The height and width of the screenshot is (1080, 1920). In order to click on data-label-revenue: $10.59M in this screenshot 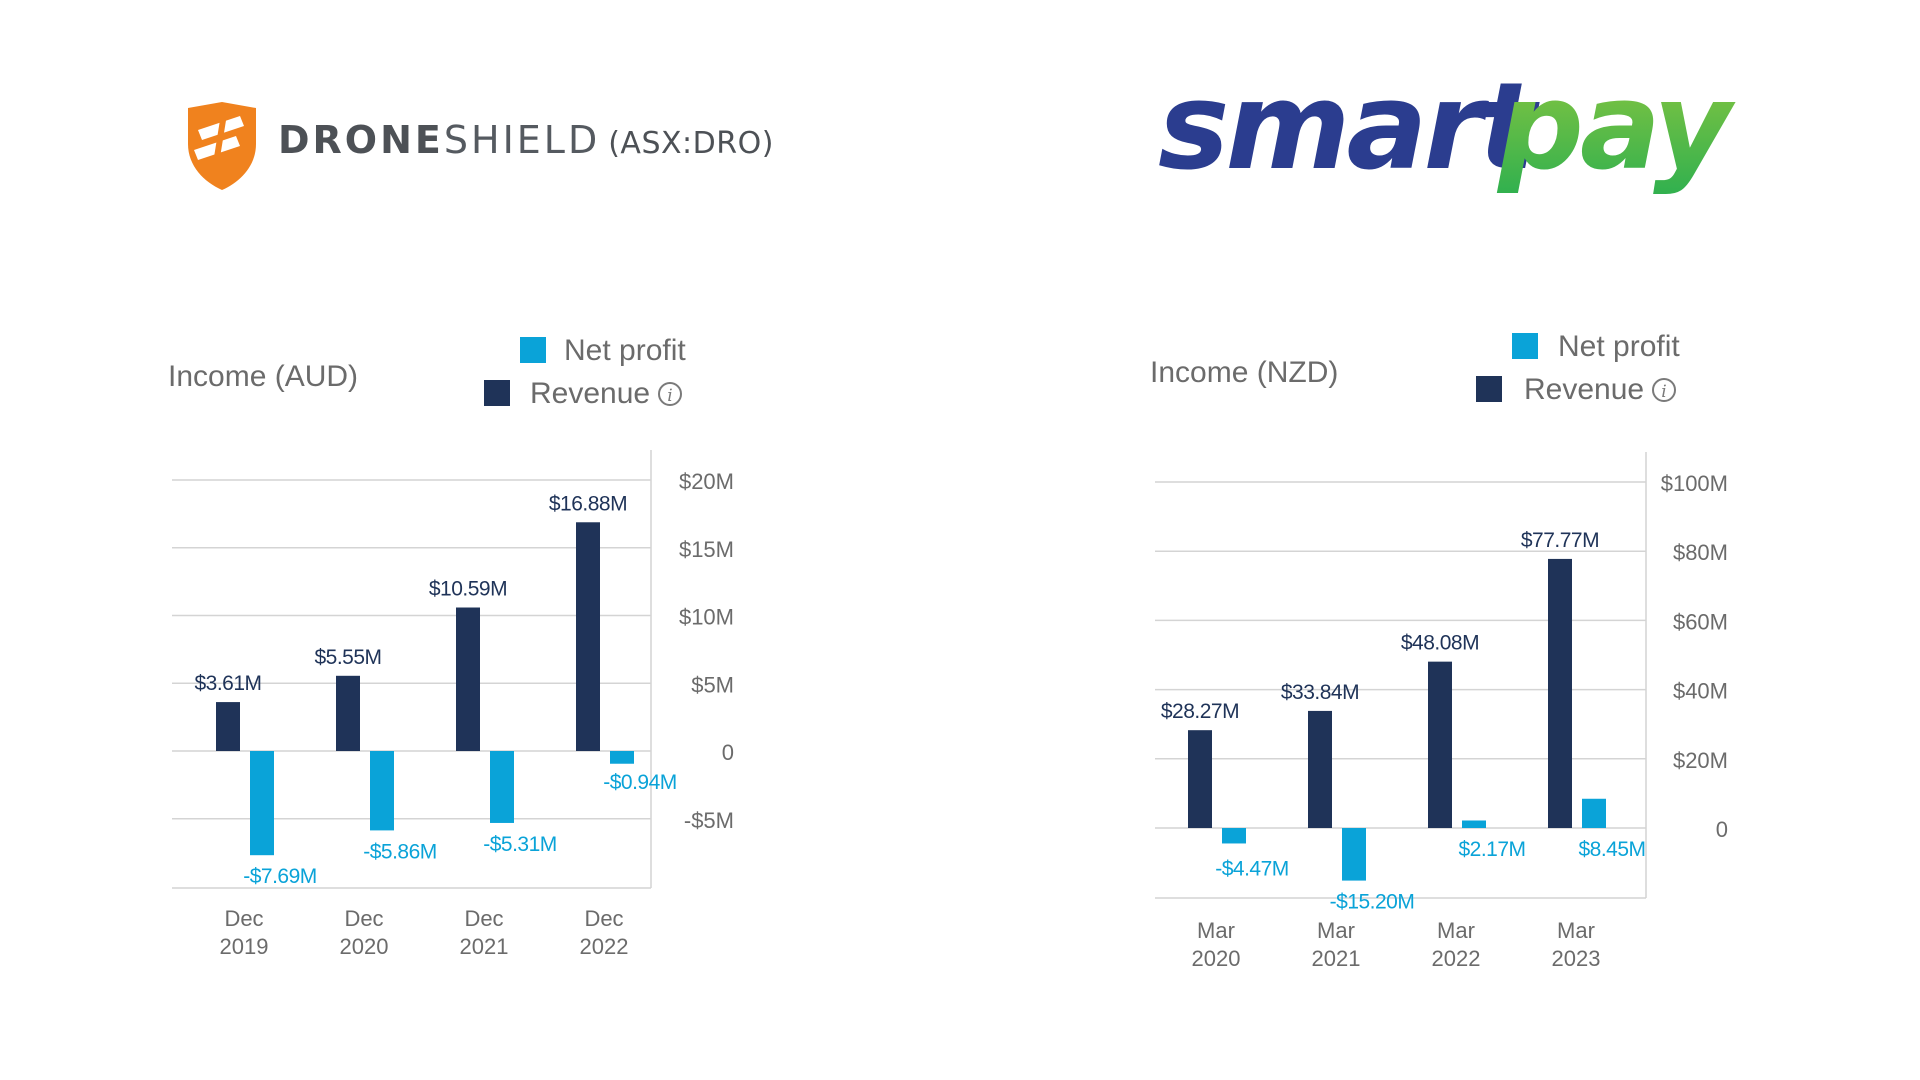, I will do `click(468, 589)`.